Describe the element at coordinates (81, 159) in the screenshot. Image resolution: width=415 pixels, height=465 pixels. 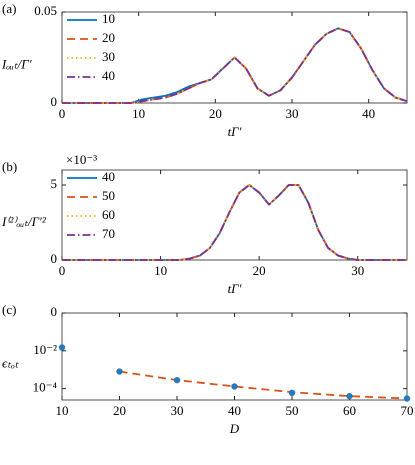
I see `y-multiplier: ×10⁻³` at that location.